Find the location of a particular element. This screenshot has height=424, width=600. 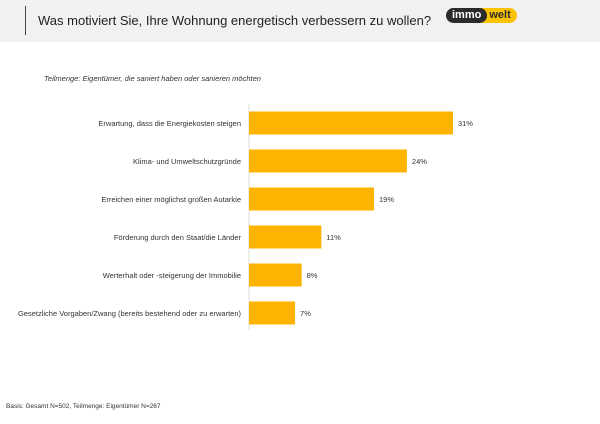

data-label: 31% is located at coordinates (465, 123).